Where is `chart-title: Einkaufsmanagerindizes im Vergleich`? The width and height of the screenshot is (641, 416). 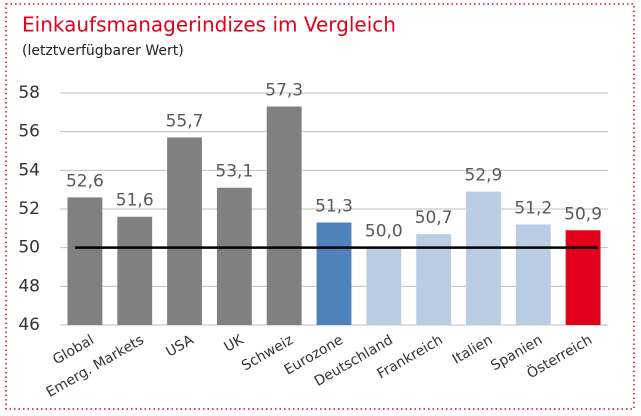 chart-title: Einkaufsmanagerindizes im Vergleich is located at coordinates (209, 25).